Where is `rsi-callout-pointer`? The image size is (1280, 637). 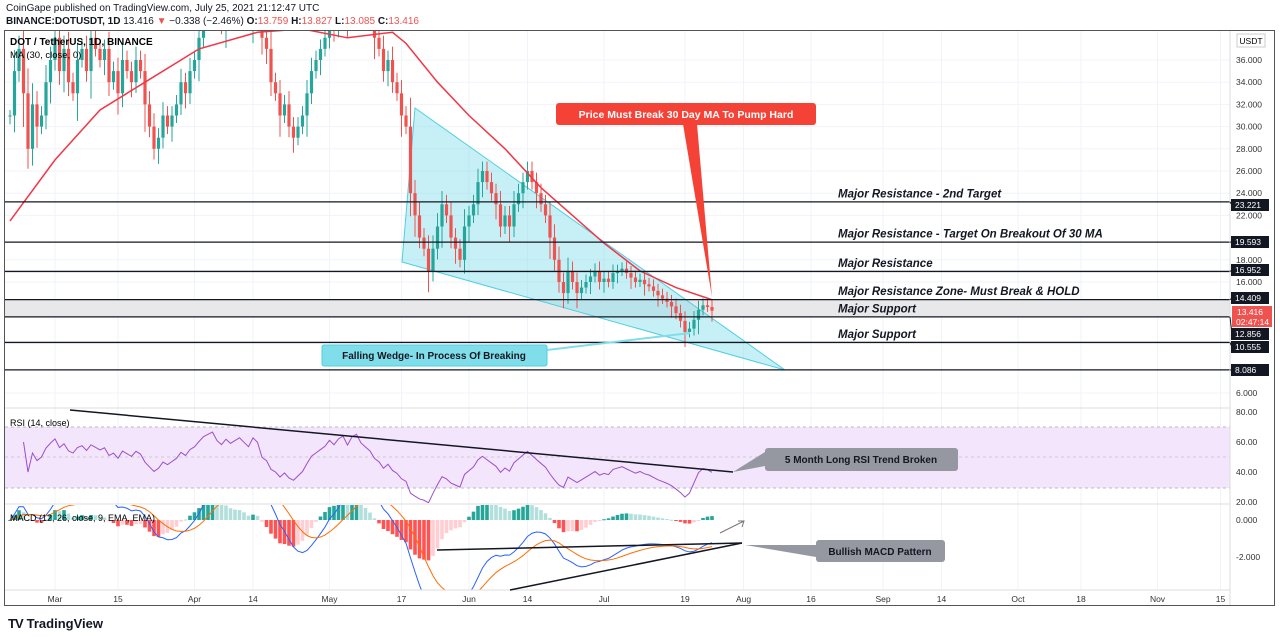 rsi-callout-pointer is located at coordinates (749, 462).